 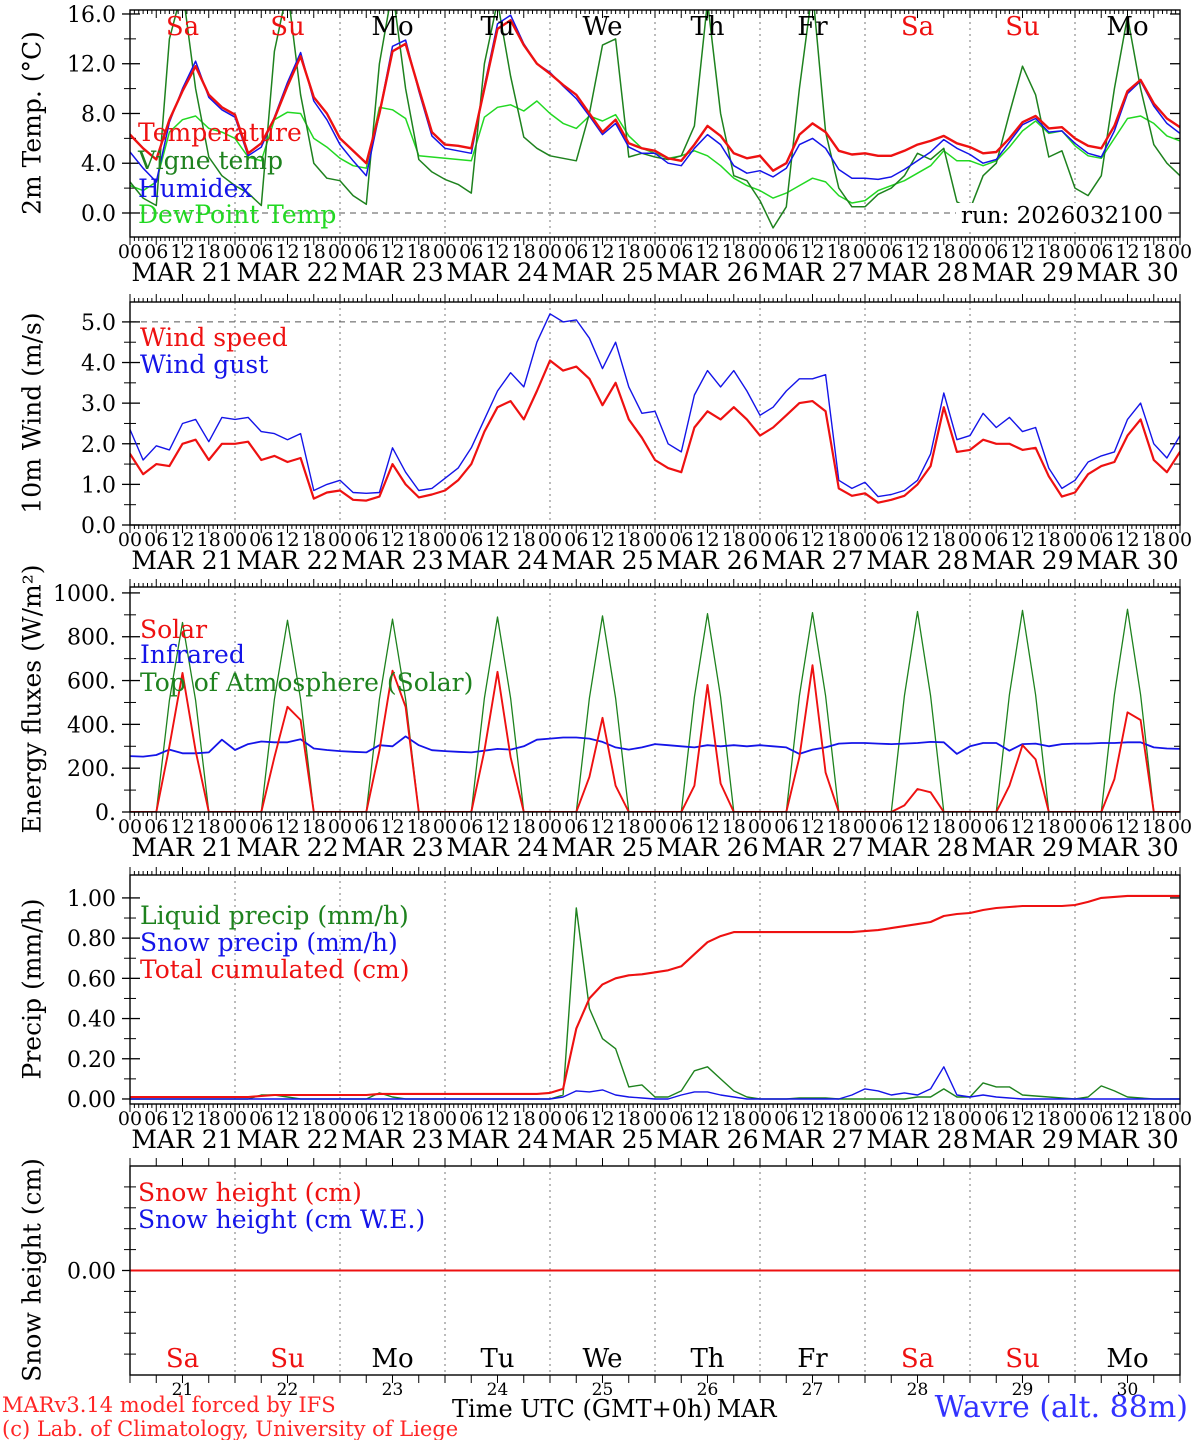 What do you see at coordinates (91, 15) in the screenshot?
I see `y-tick-label: 16.0` at bounding box center [91, 15].